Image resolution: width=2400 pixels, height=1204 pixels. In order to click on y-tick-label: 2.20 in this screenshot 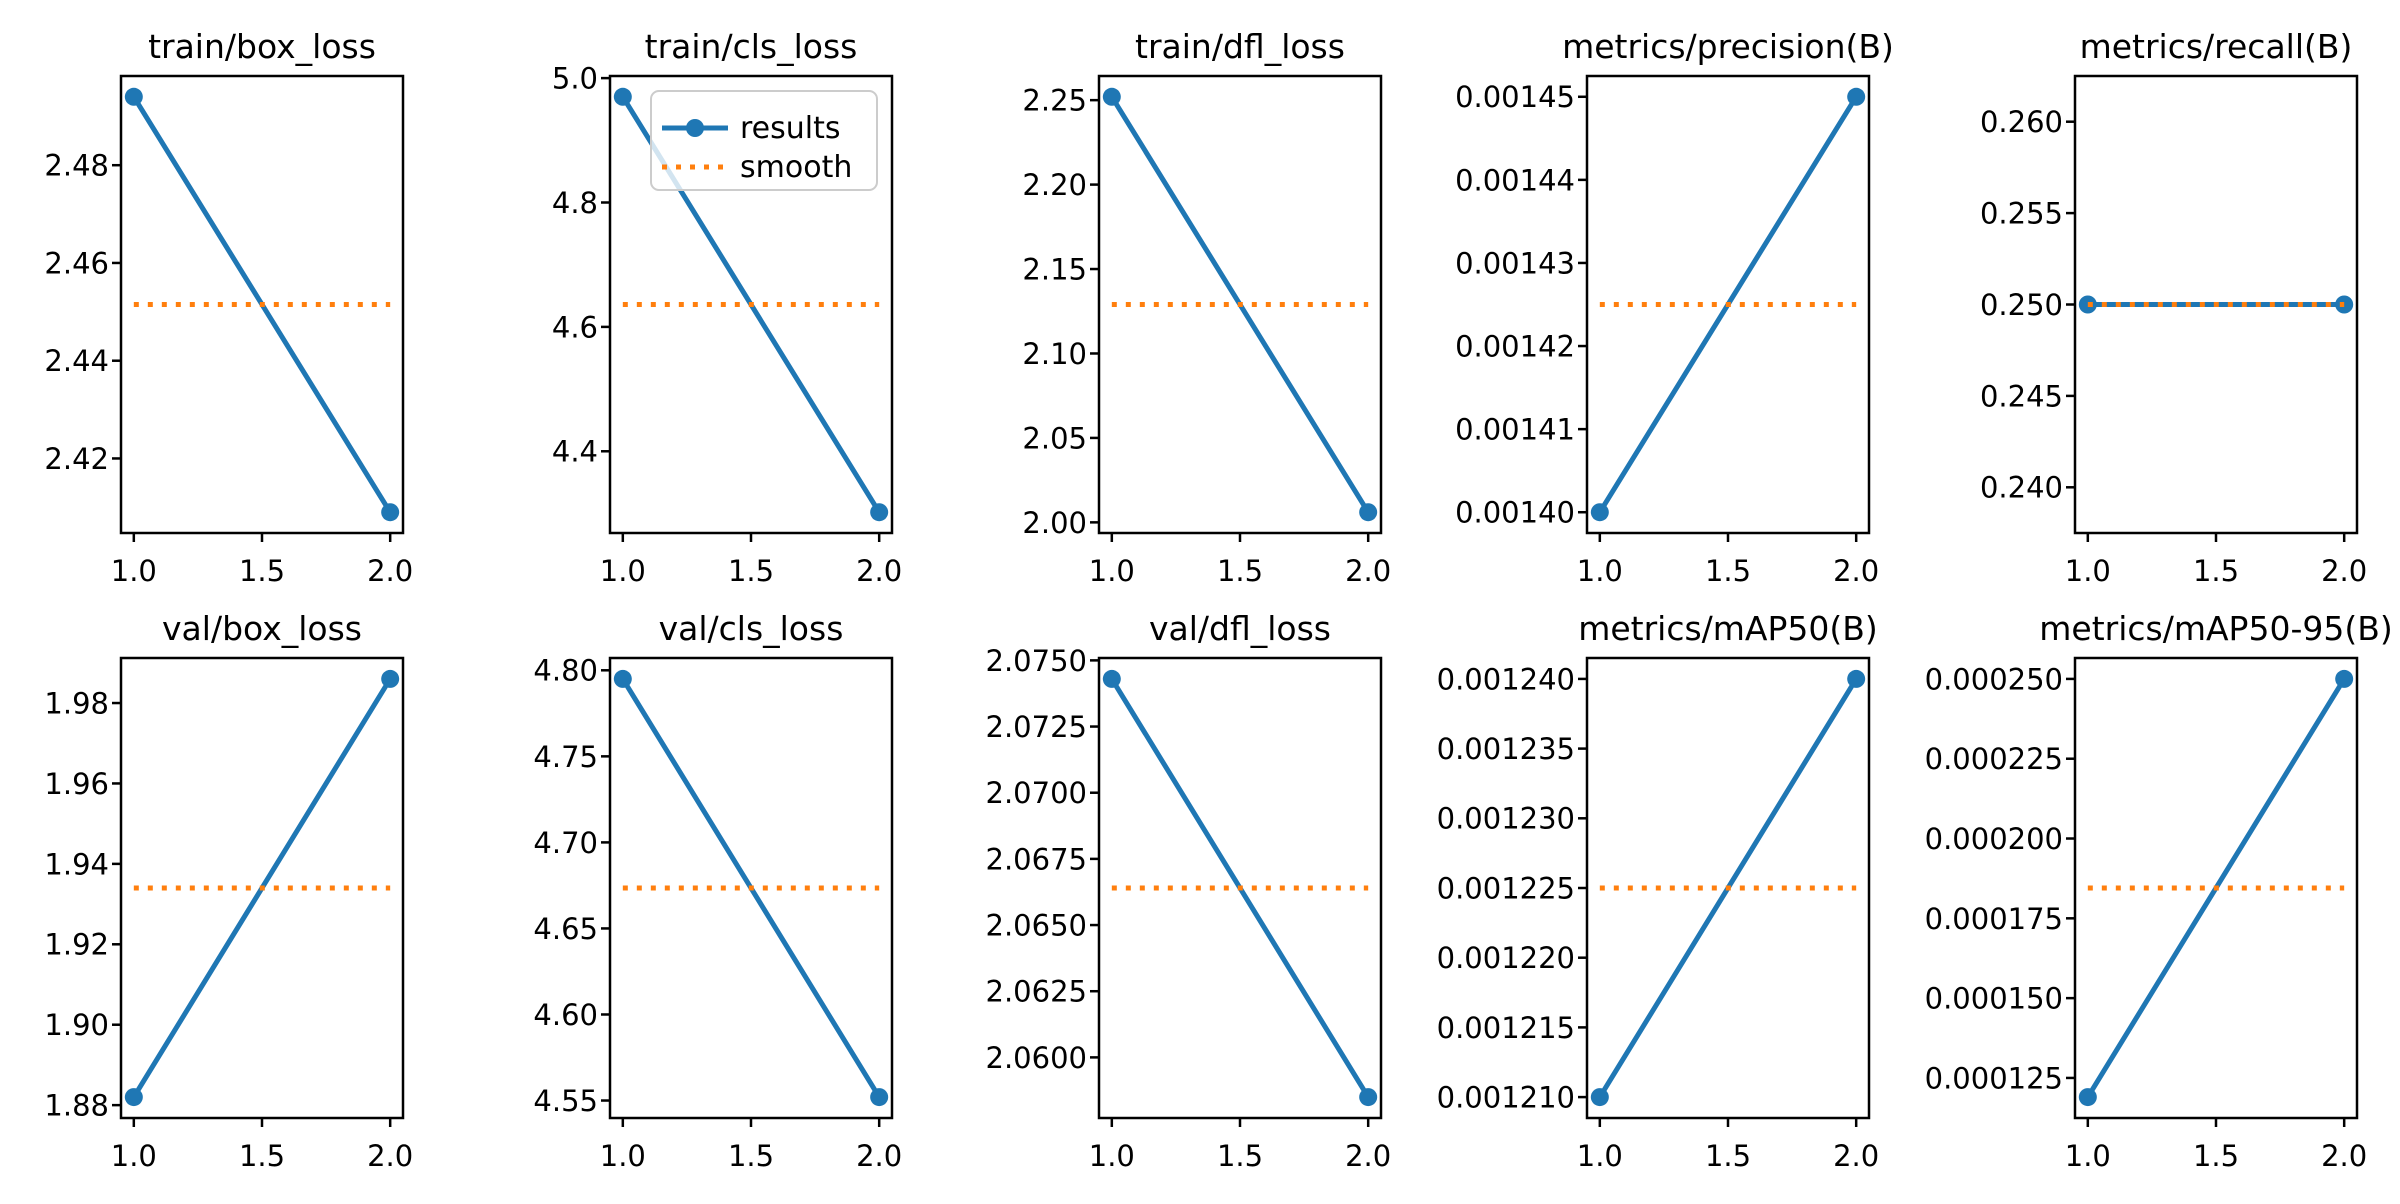, I will do `click(1054, 185)`.